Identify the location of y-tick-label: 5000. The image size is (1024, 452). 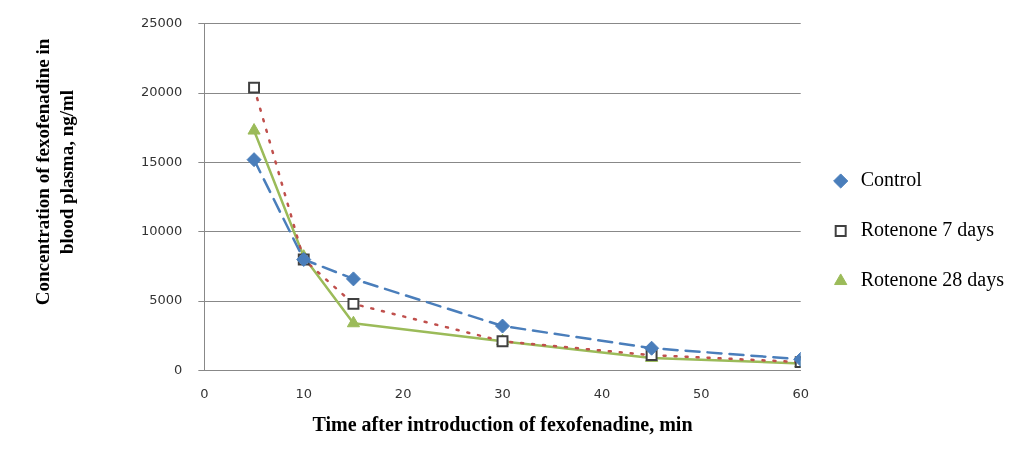
(166, 300).